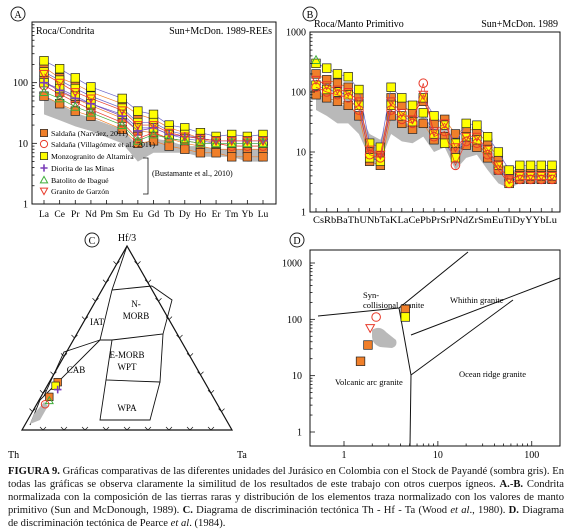  I want to click on payande-shade-c, so click(39, 413).